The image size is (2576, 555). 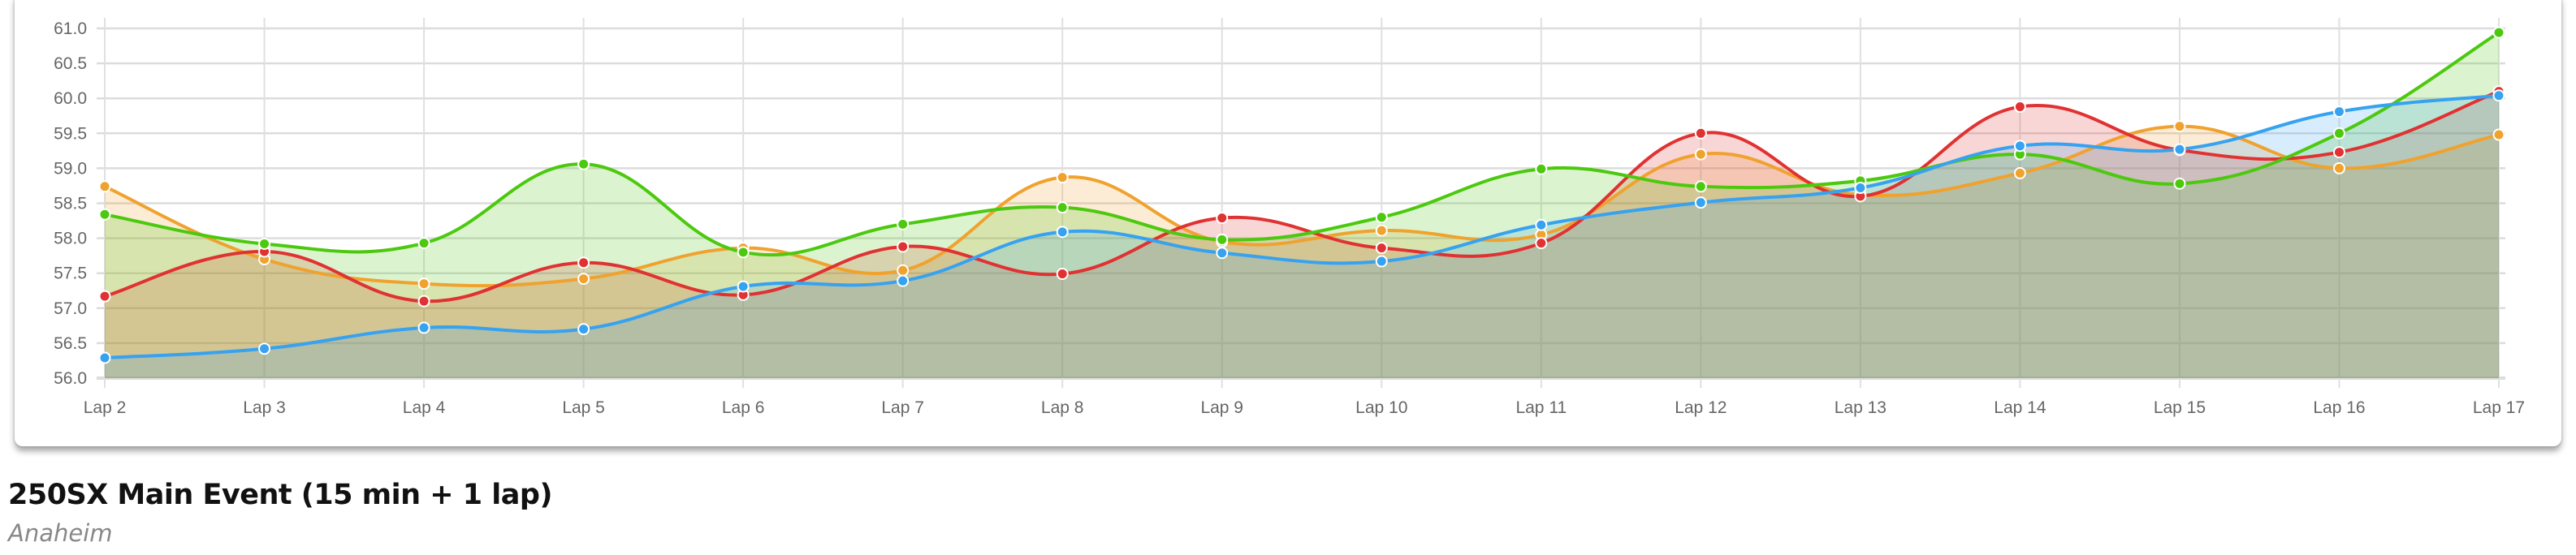 I want to click on y-tick-label: 56.0, so click(x=71, y=378).